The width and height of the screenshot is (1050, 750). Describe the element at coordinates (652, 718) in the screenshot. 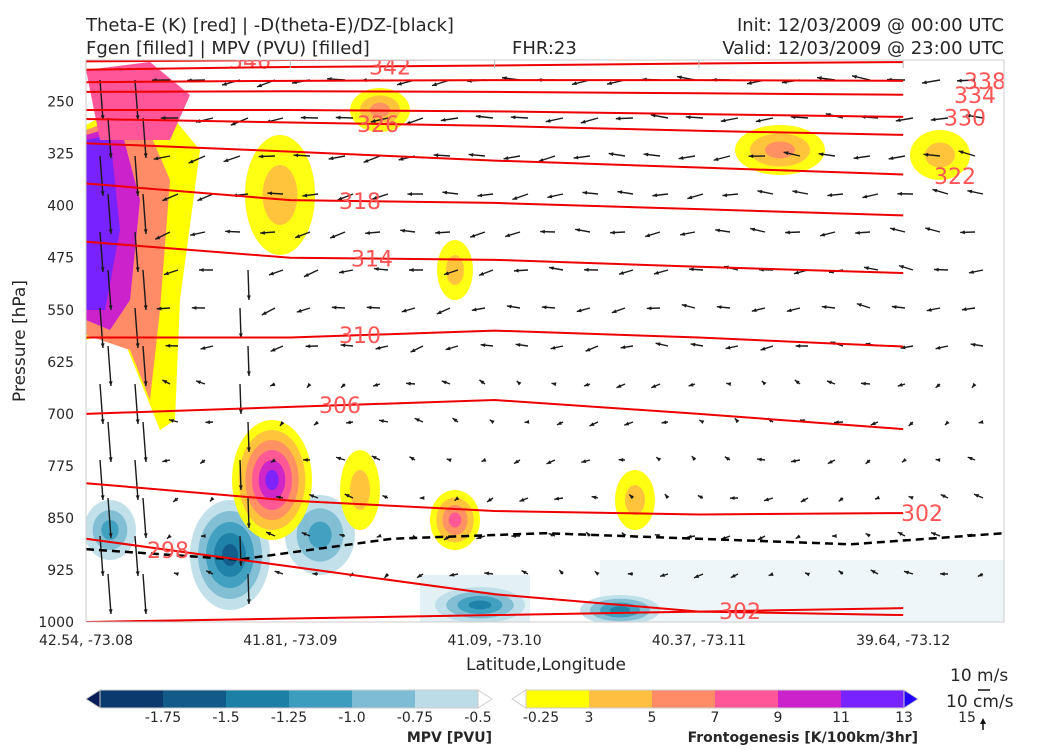

I see `fgen-colorbar-tick: 5` at that location.